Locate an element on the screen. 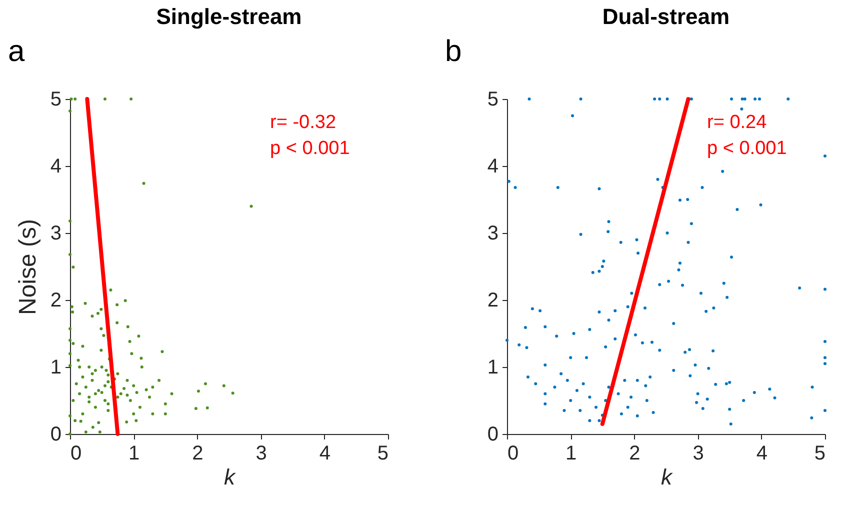 The image size is (860, 512). chart-title: Single-stream is located at coordinates (229, 16).